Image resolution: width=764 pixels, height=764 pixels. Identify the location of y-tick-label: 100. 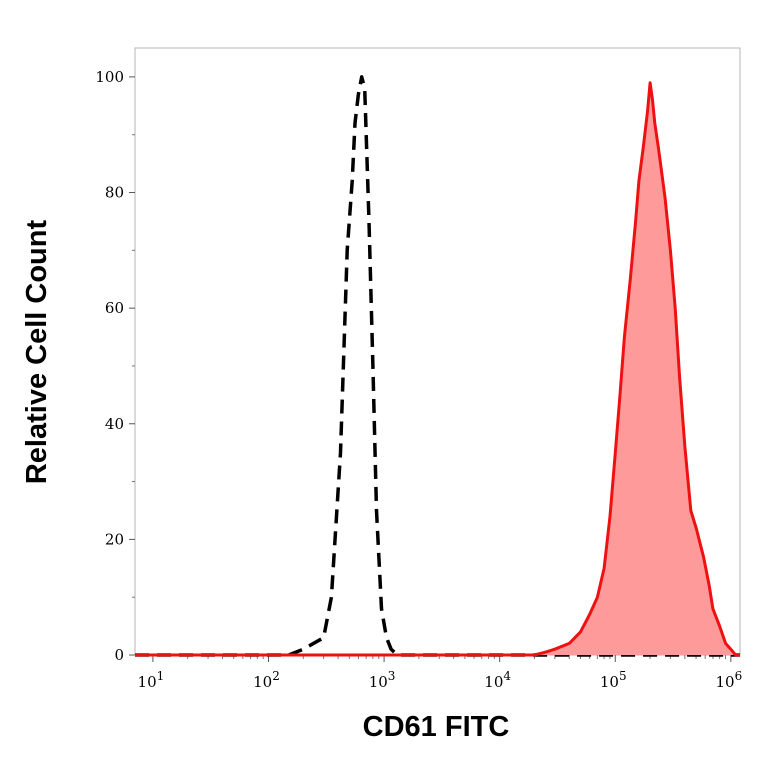
(109, 77).